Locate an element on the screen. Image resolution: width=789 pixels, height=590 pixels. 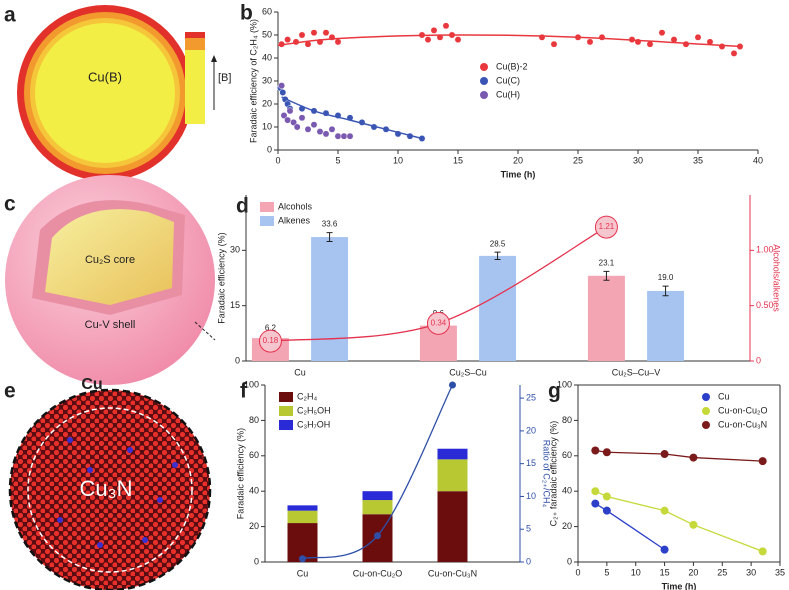
panel-label: f is located at coordinates (244, 391).